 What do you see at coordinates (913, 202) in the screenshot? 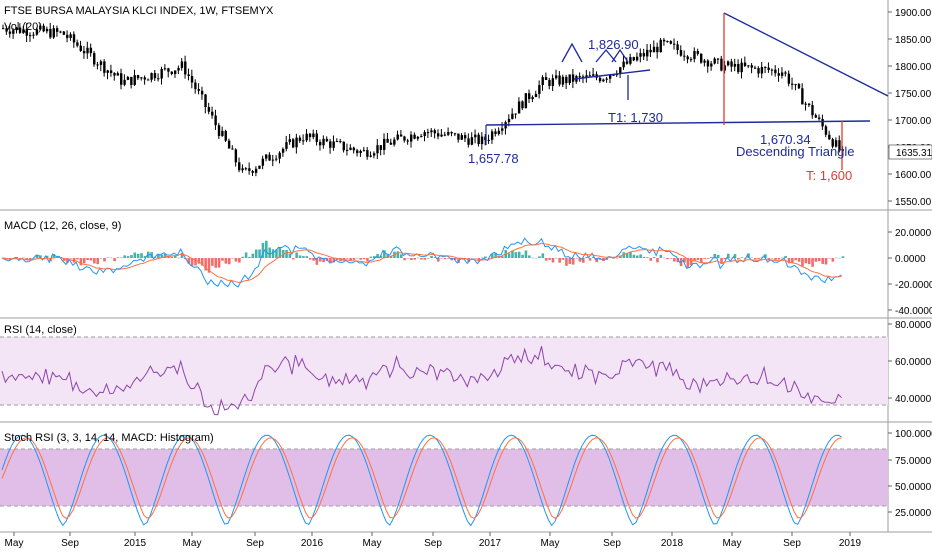
I see `price-y-tick-label: 1550.00` at bounding box center [913, 202].